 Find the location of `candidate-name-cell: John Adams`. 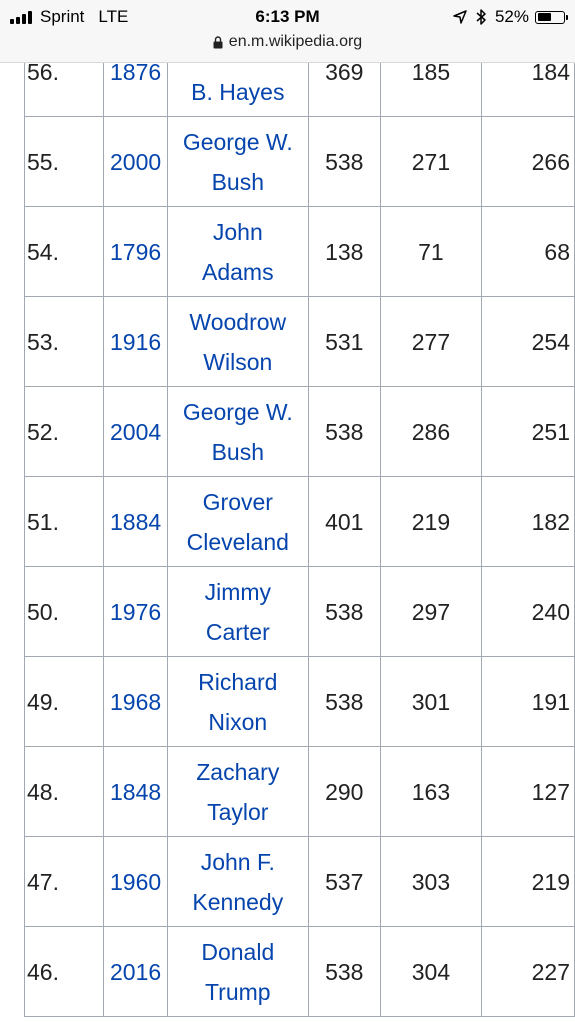

candidate-name-cell: John Adams is located at coordinates (238, 251).